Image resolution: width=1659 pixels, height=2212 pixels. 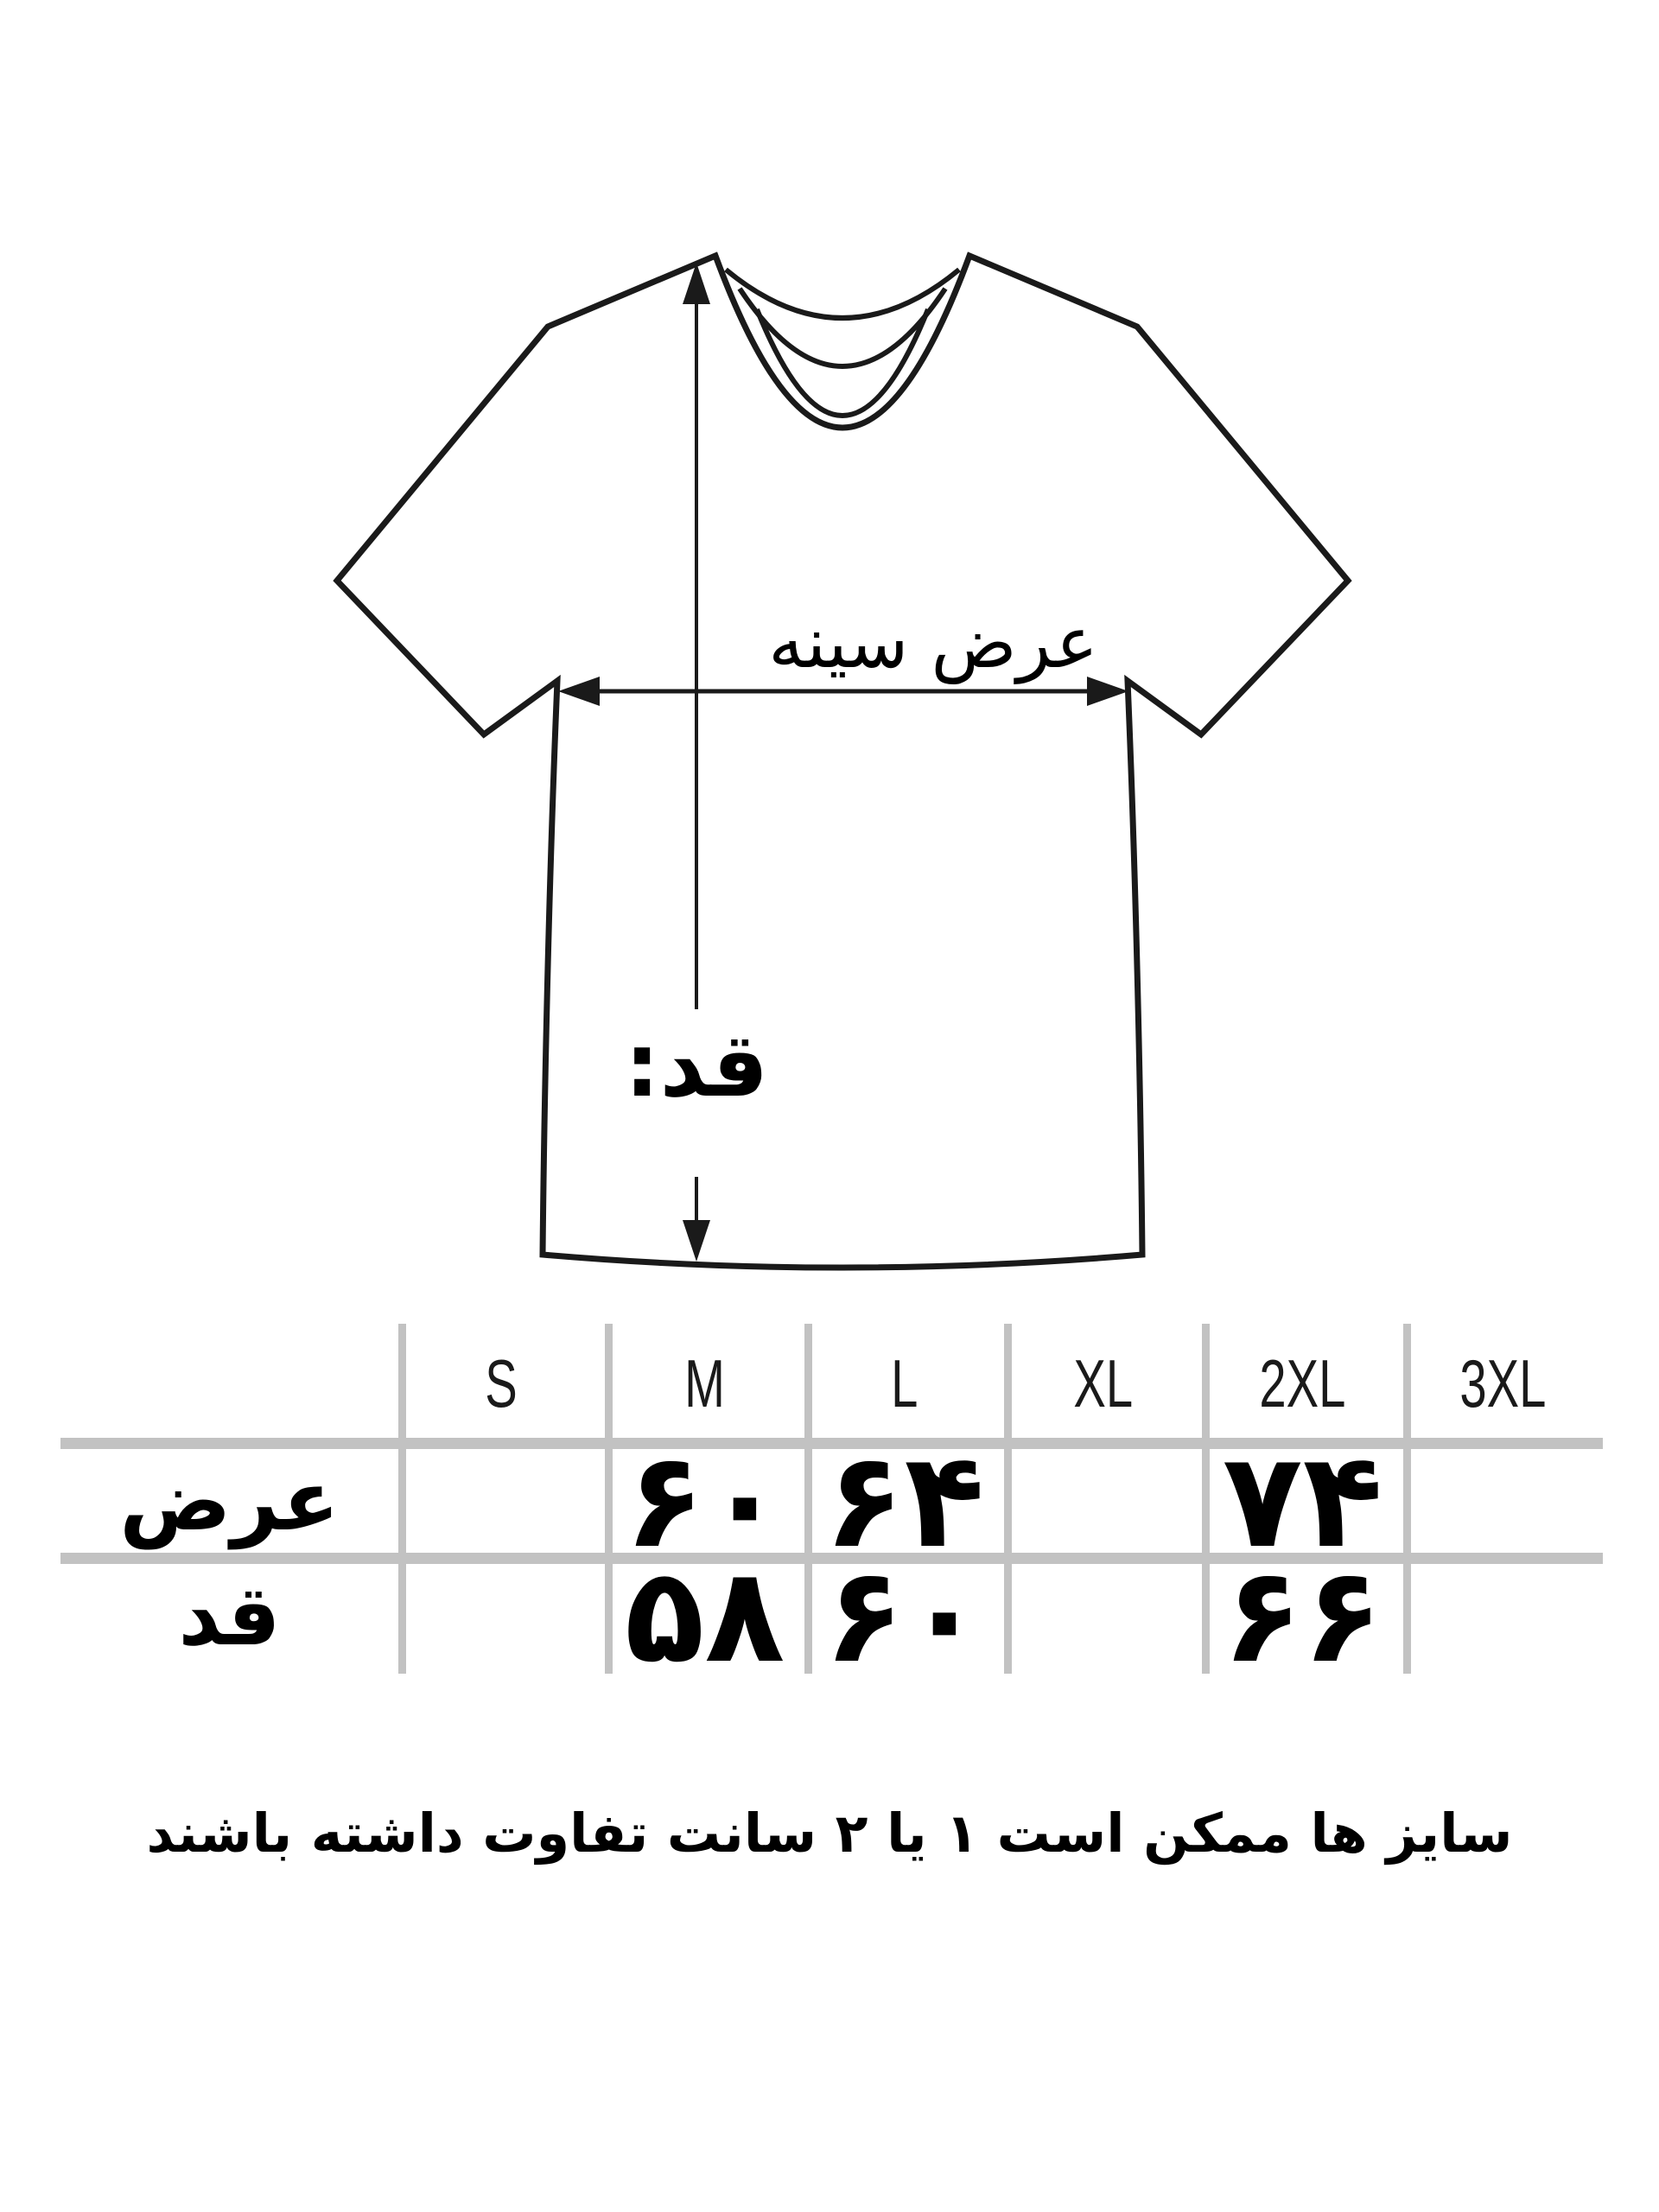 I want to click on row-label-width: عرض, so click(x=230, y=1500).